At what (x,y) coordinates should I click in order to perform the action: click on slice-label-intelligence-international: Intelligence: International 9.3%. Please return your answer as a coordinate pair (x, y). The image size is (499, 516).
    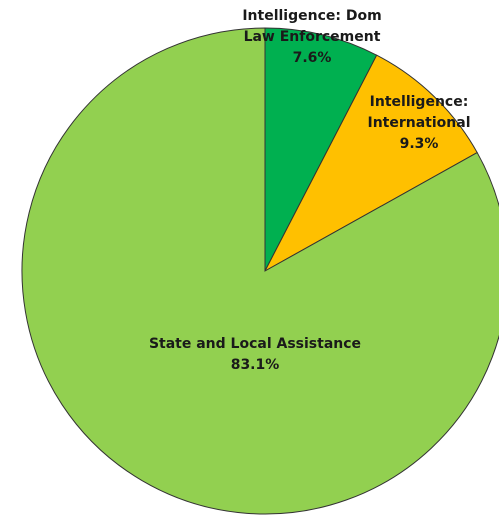
    Looking at the image, I should click on (418, 123).